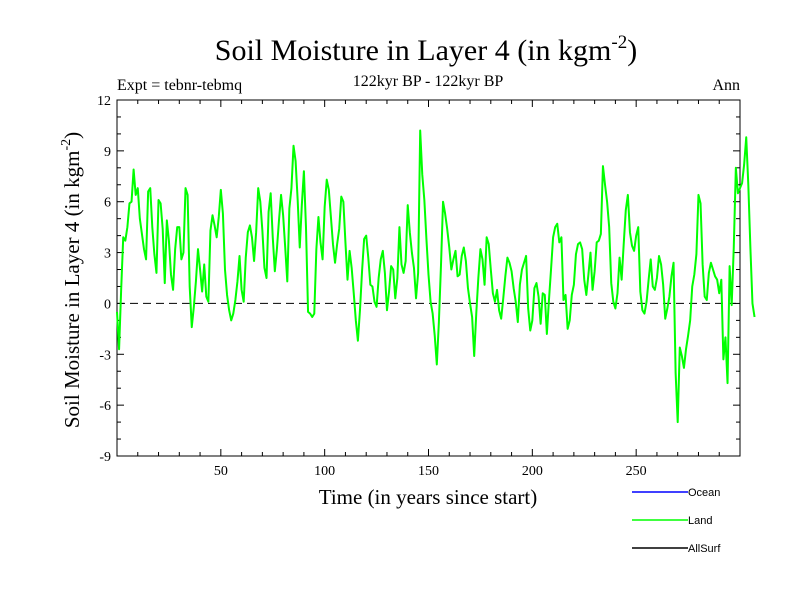 The width and height of the screenshot is (800, 600). I want to click on legend: Ocean Land AllSurf, so click(676, 521).